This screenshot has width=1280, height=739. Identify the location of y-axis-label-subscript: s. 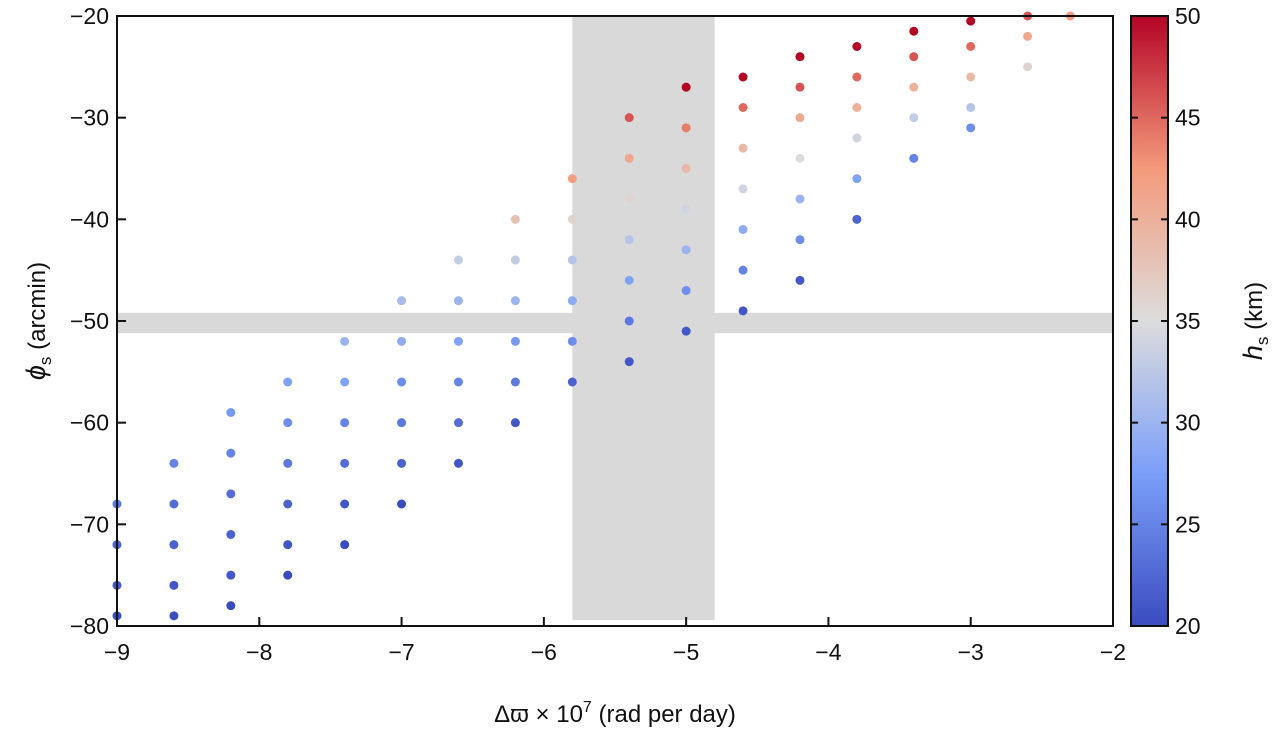
(45, 361).